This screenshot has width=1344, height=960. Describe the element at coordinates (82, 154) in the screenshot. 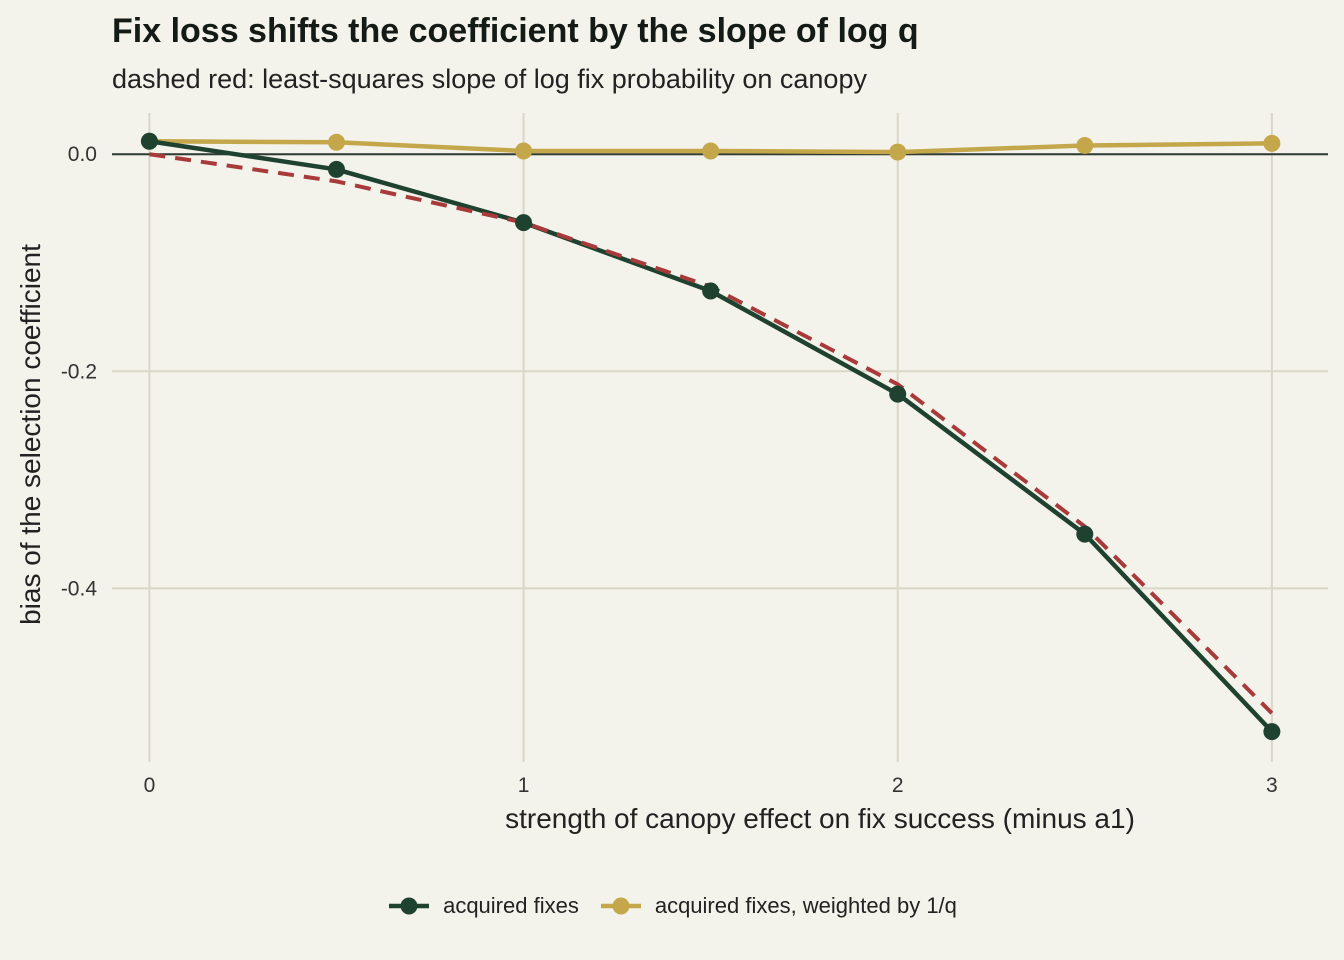

I see `y-tick-label: 0.0` at that location.